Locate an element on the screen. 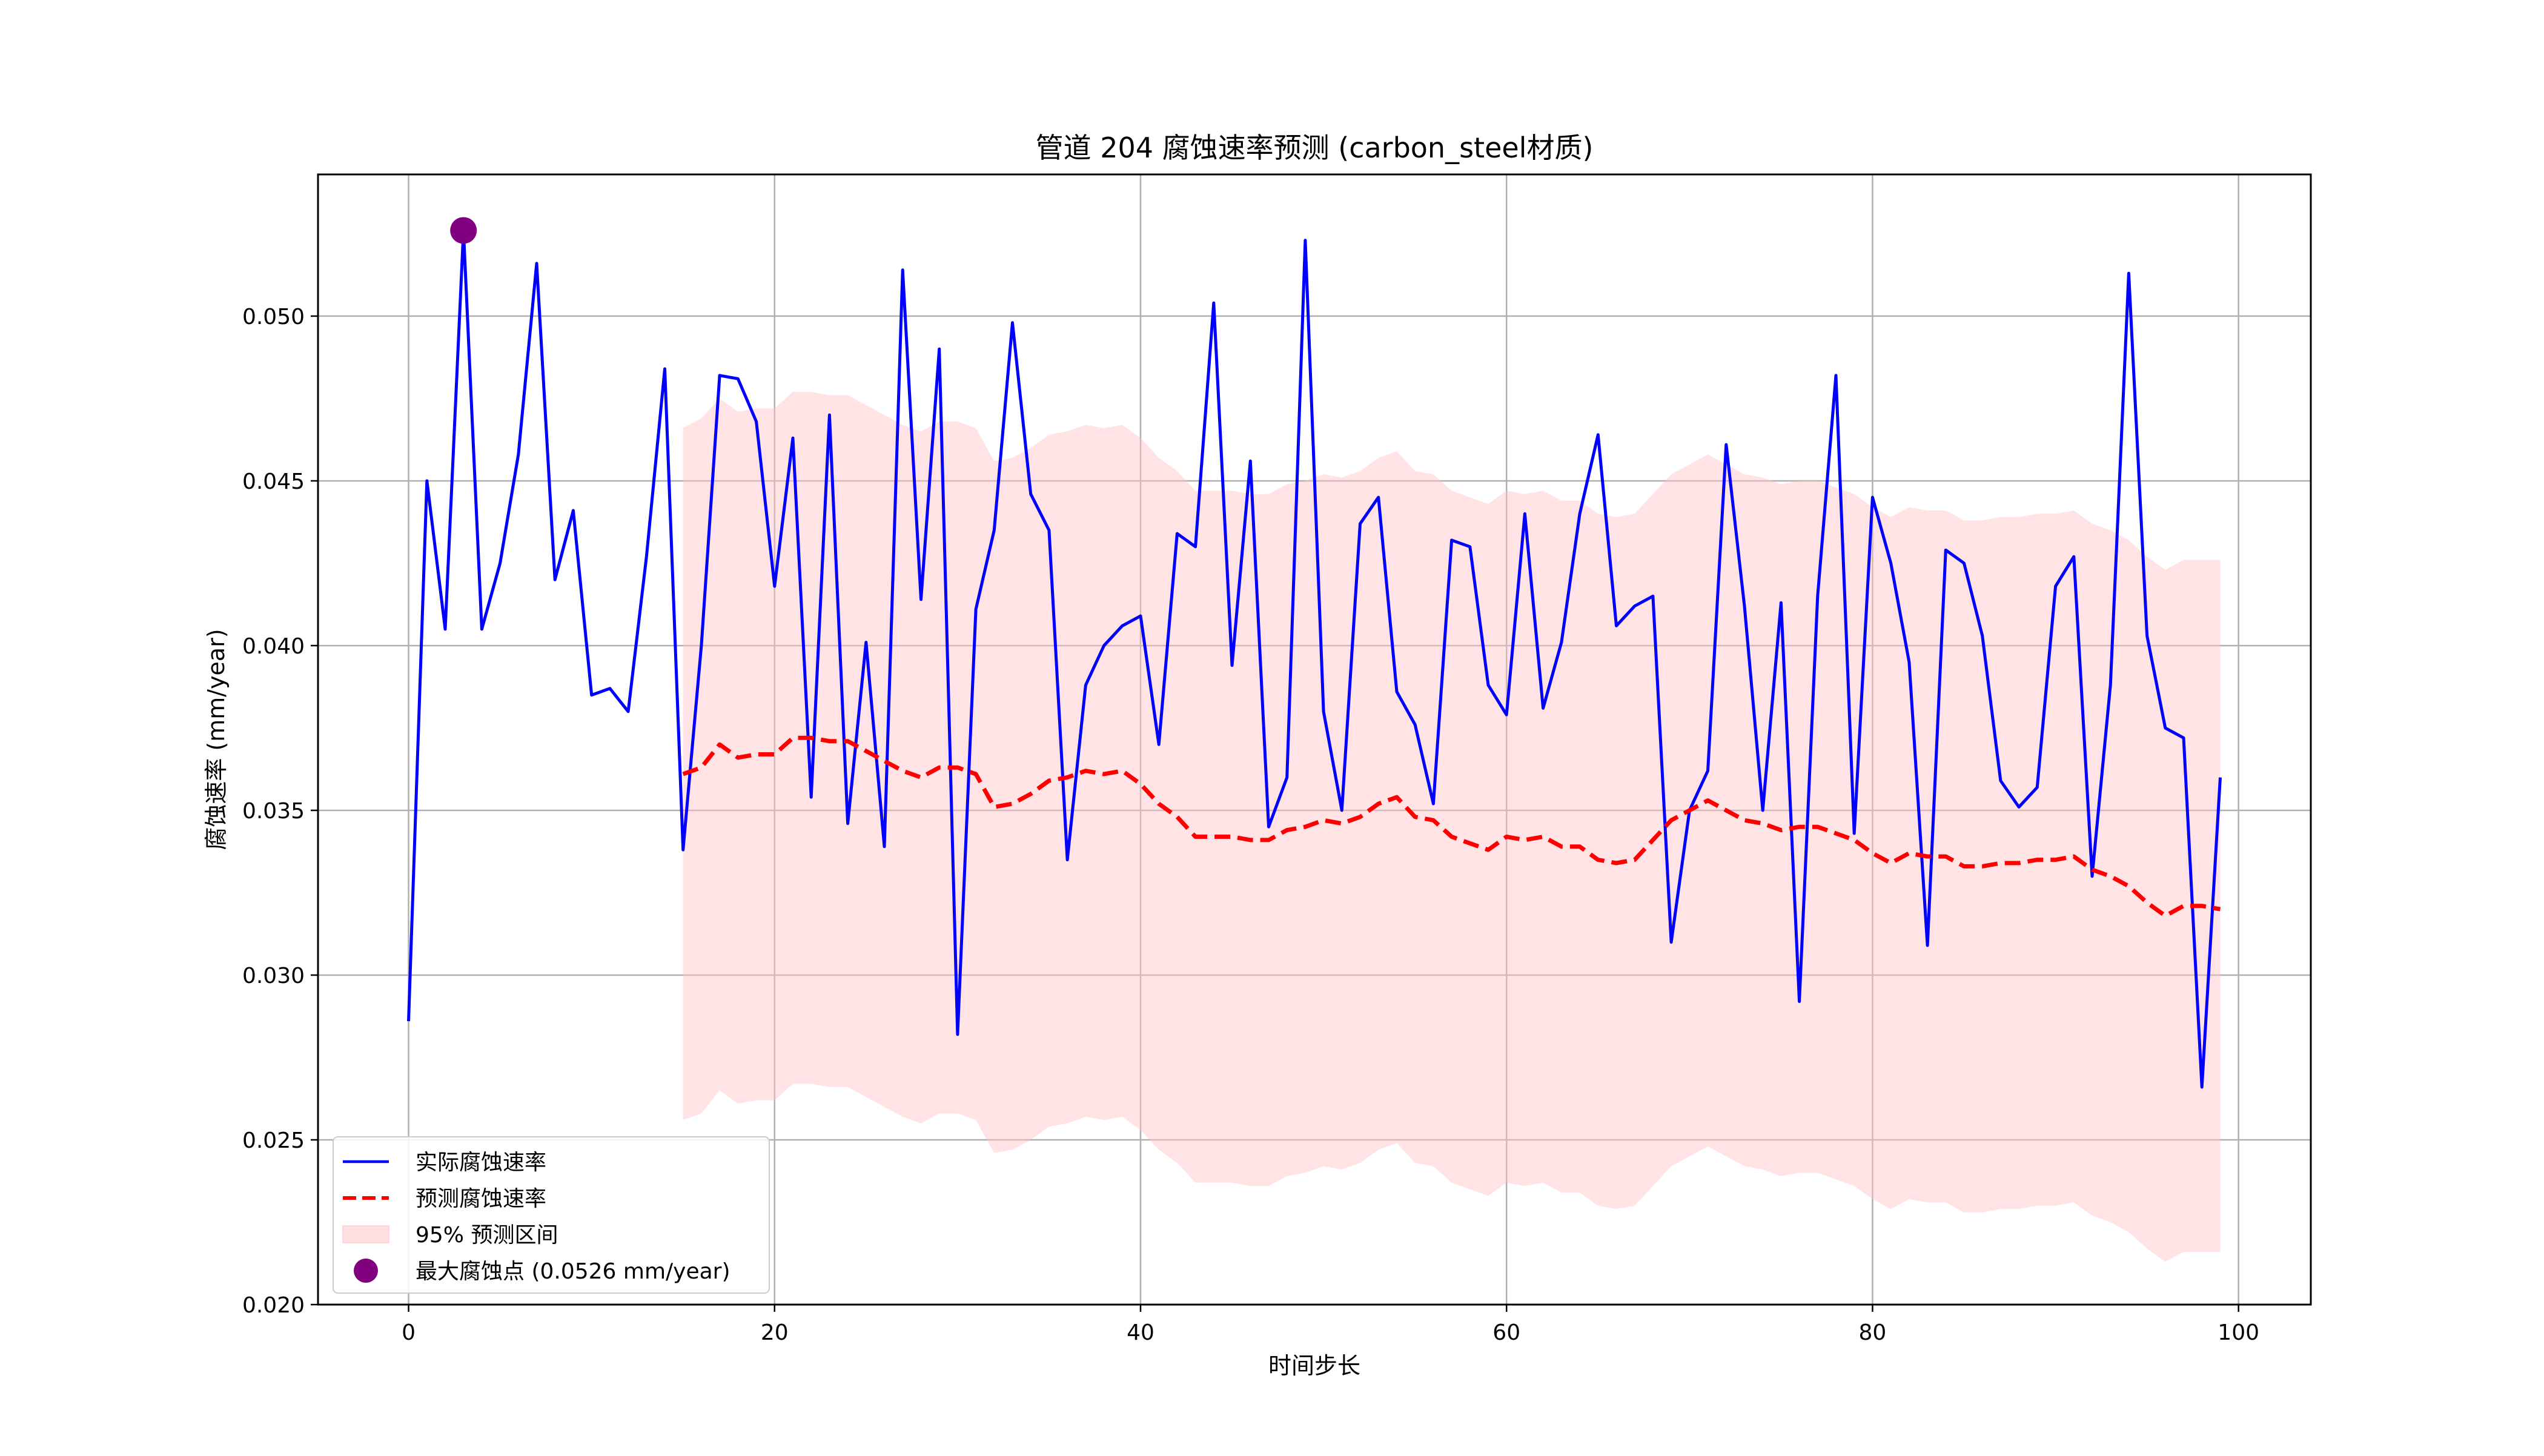 The height and width of the screenshot is (1456, 2544). x-tick-label: 100 is located at coordinates (2238, 1332).